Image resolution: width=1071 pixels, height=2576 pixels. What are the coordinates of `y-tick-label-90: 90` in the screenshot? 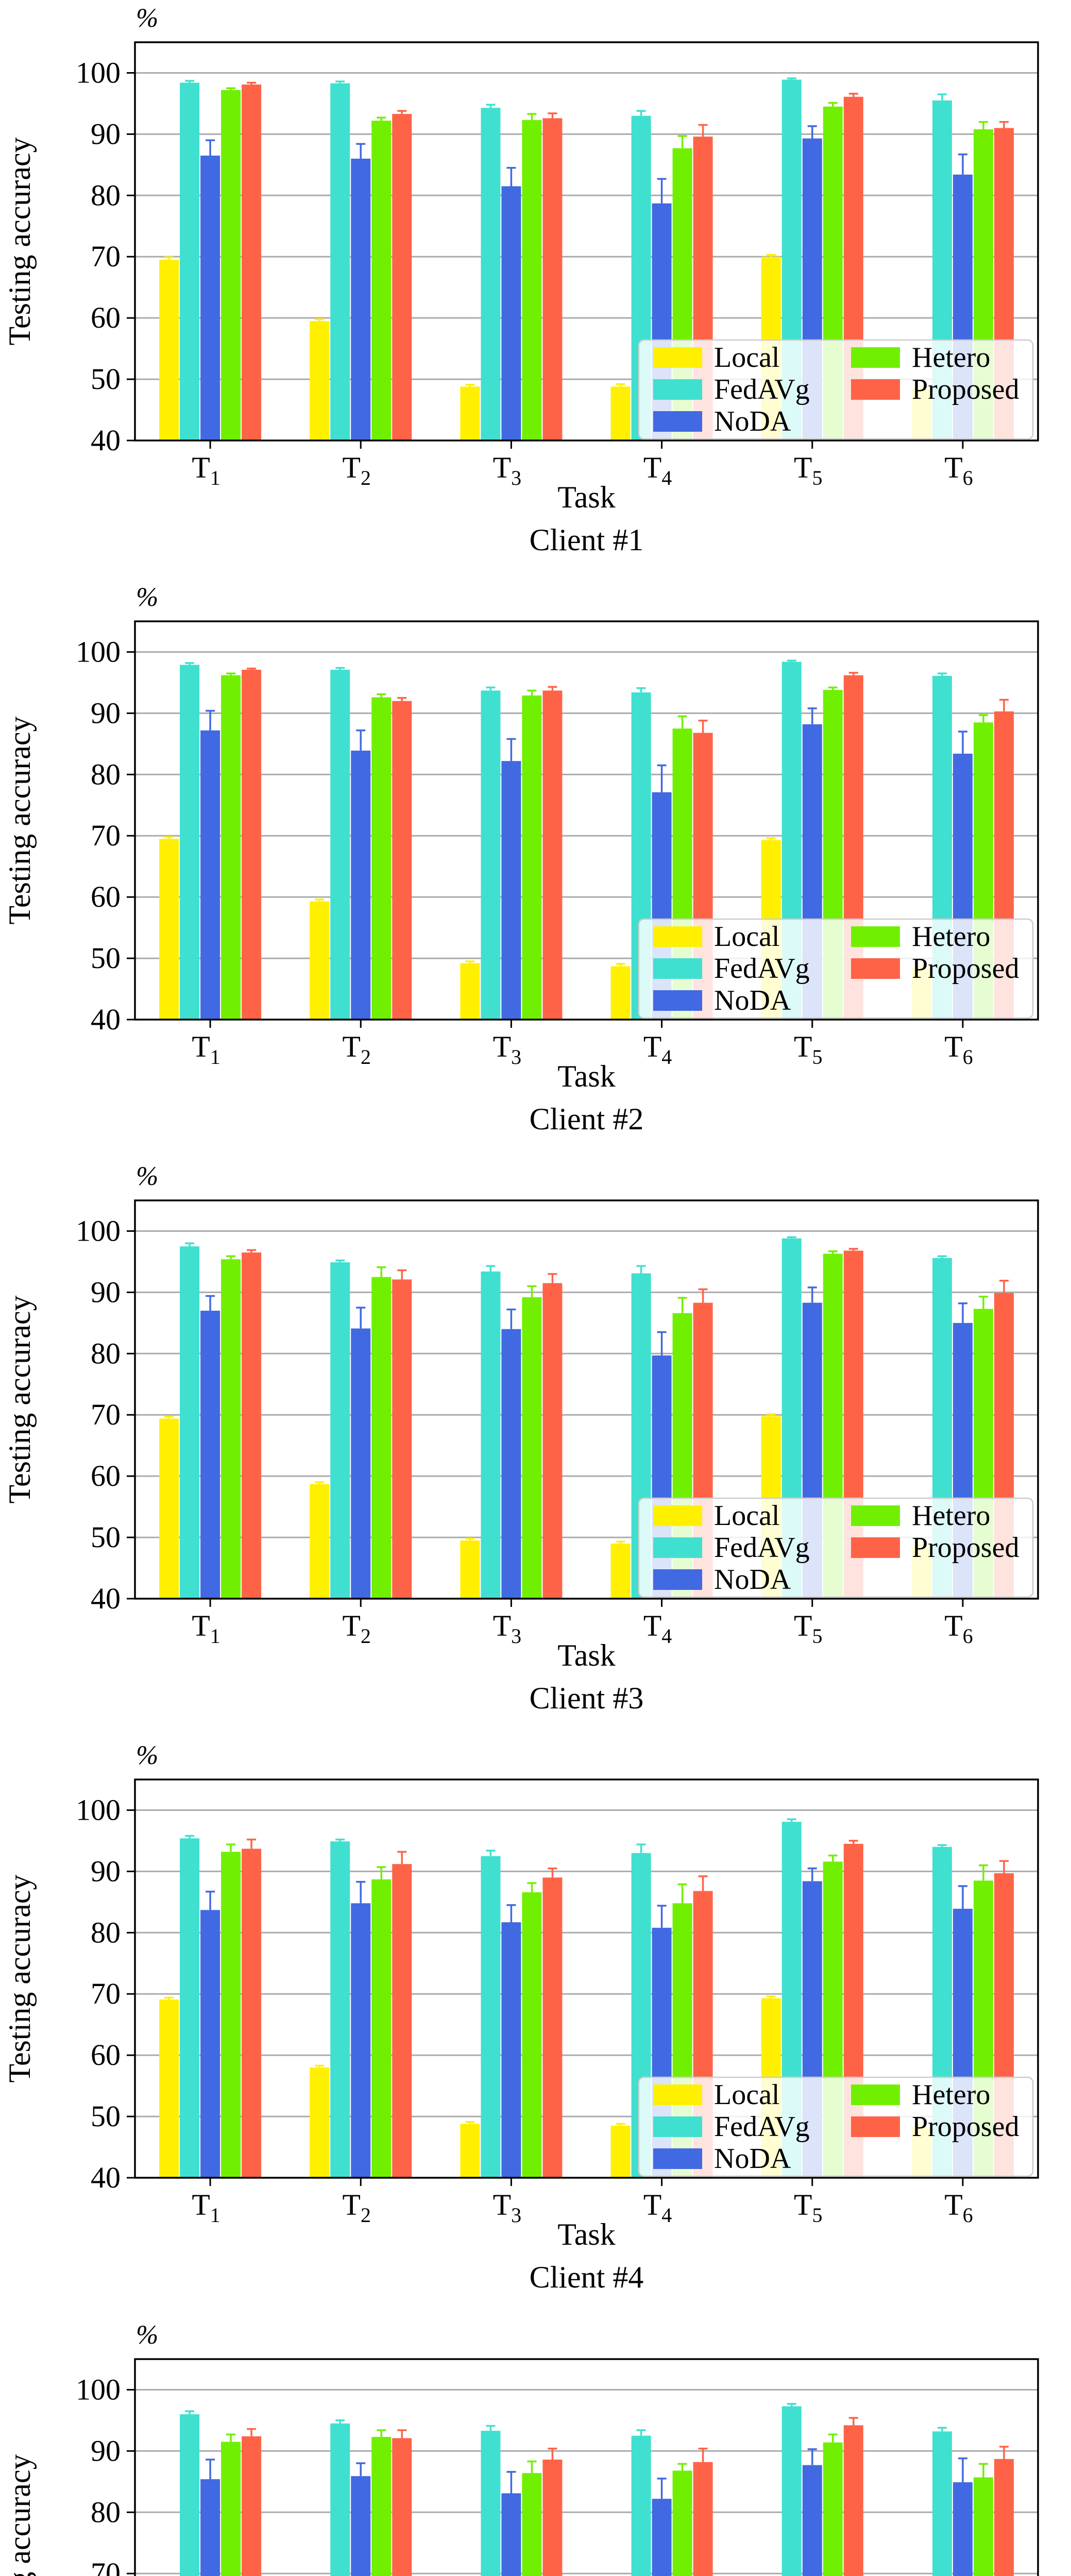 It's located at (106, 1871).